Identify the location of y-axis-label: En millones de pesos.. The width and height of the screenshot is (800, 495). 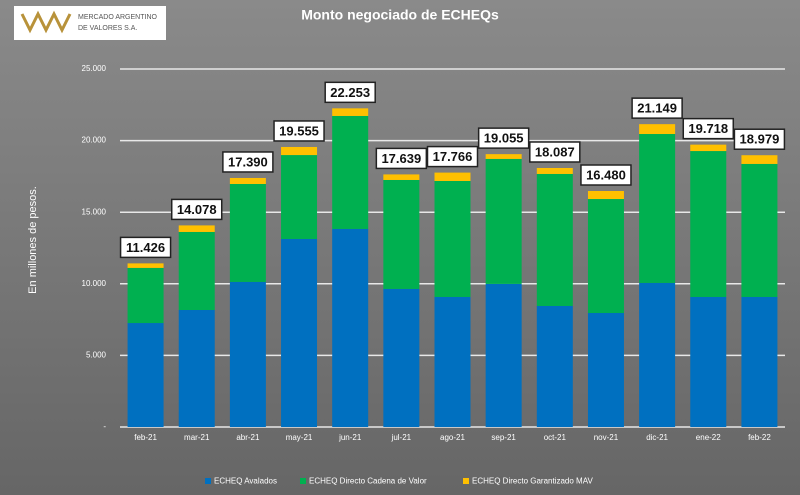
(33, 240).